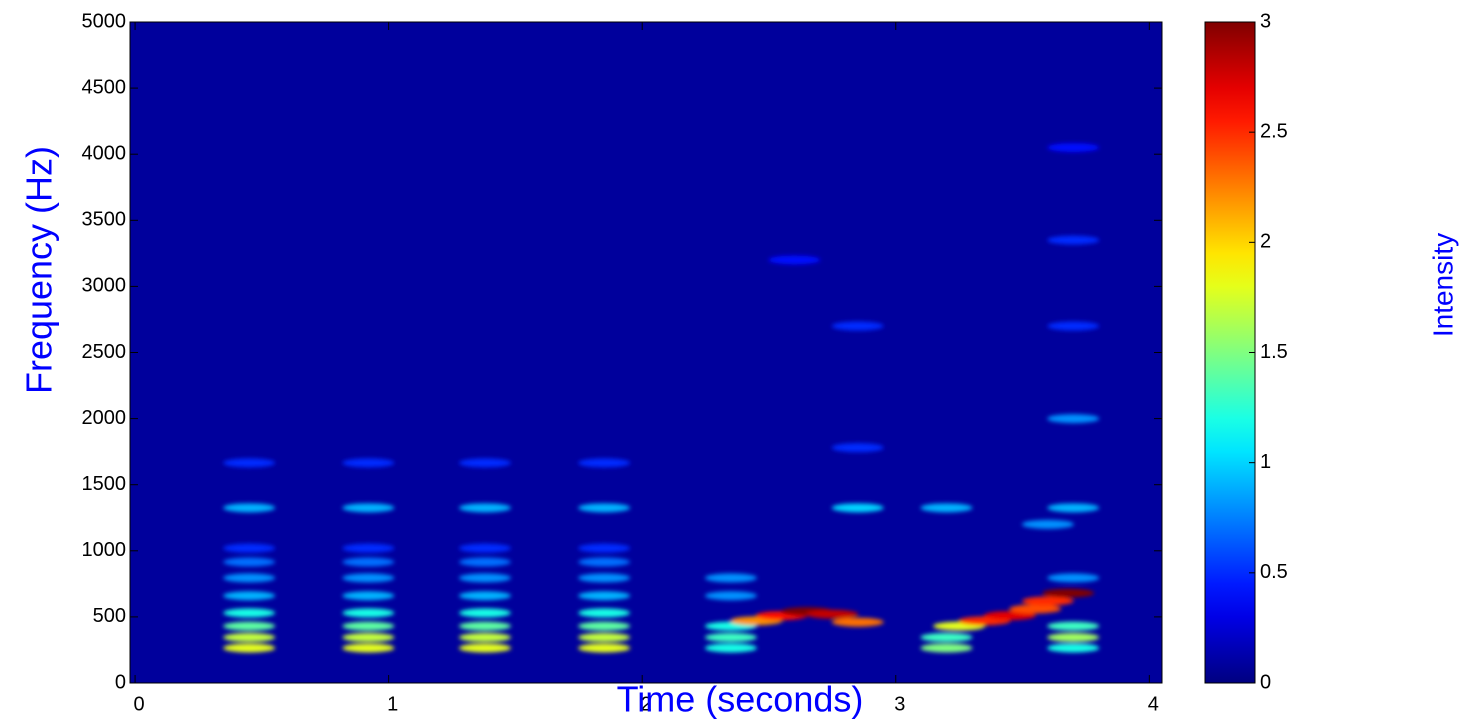 The width and height of the screenshot is (1479, 727). Describe the element at coordinates (1265, 21) in the screenshot. I see `colorbar-tick-label: 3` at that location.